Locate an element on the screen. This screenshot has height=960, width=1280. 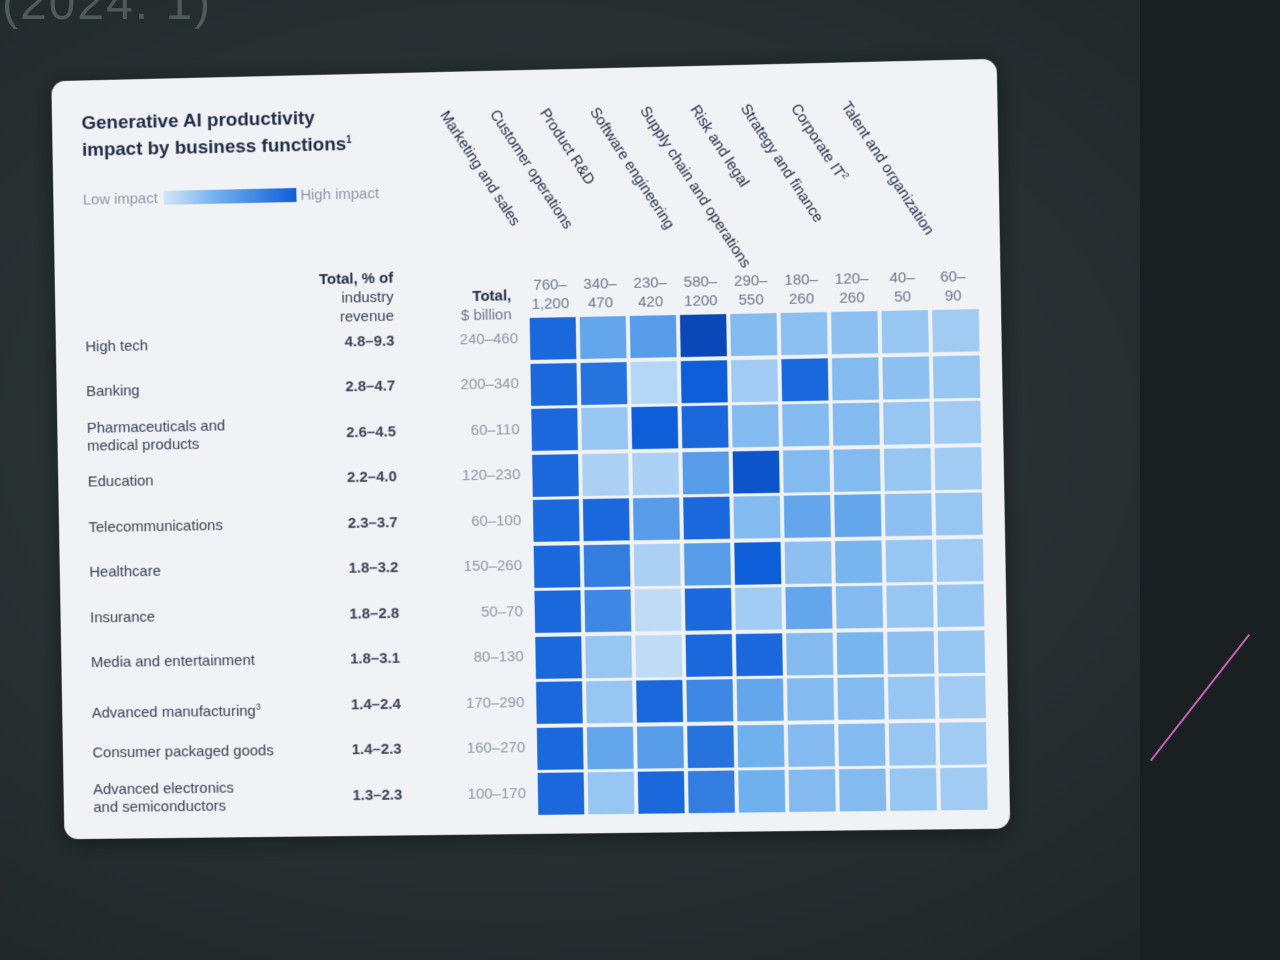
industry-name-line: High tech is located at coordinates (184, 345).